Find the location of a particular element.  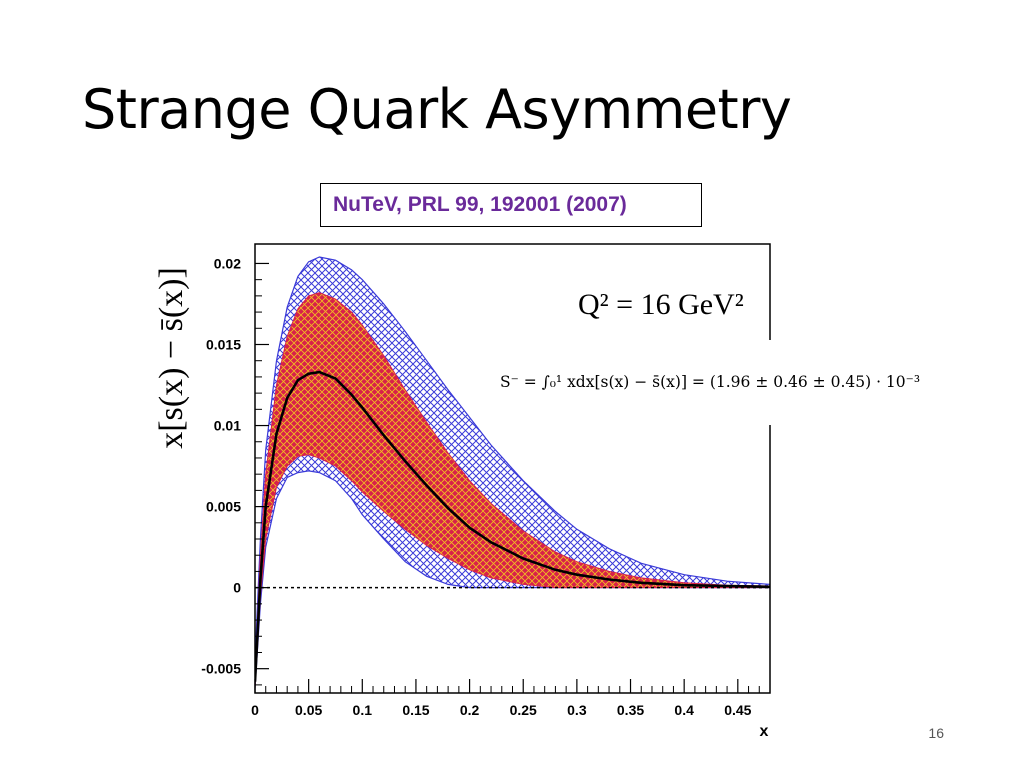

y-tick-label: 0.01 is located at coordinates (227, 426).